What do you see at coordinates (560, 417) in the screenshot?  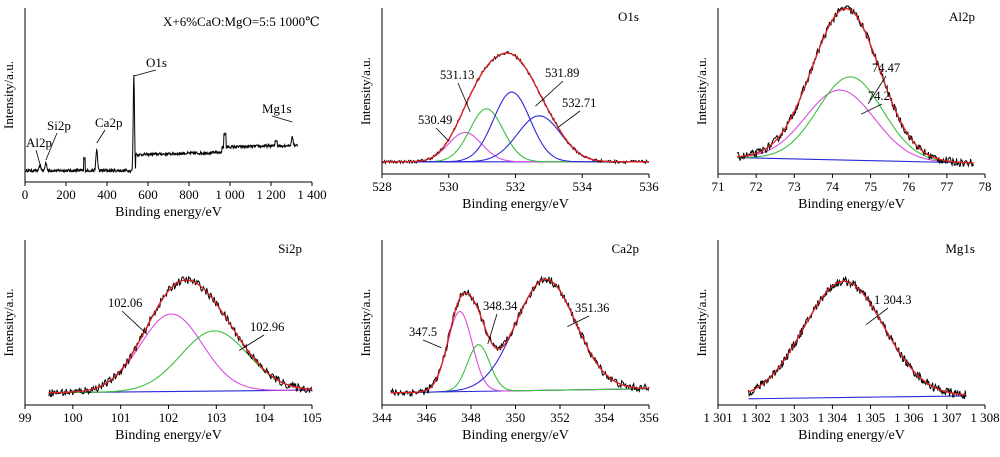 I see `x-tick-label: 352` at bounding box center [560, 417].